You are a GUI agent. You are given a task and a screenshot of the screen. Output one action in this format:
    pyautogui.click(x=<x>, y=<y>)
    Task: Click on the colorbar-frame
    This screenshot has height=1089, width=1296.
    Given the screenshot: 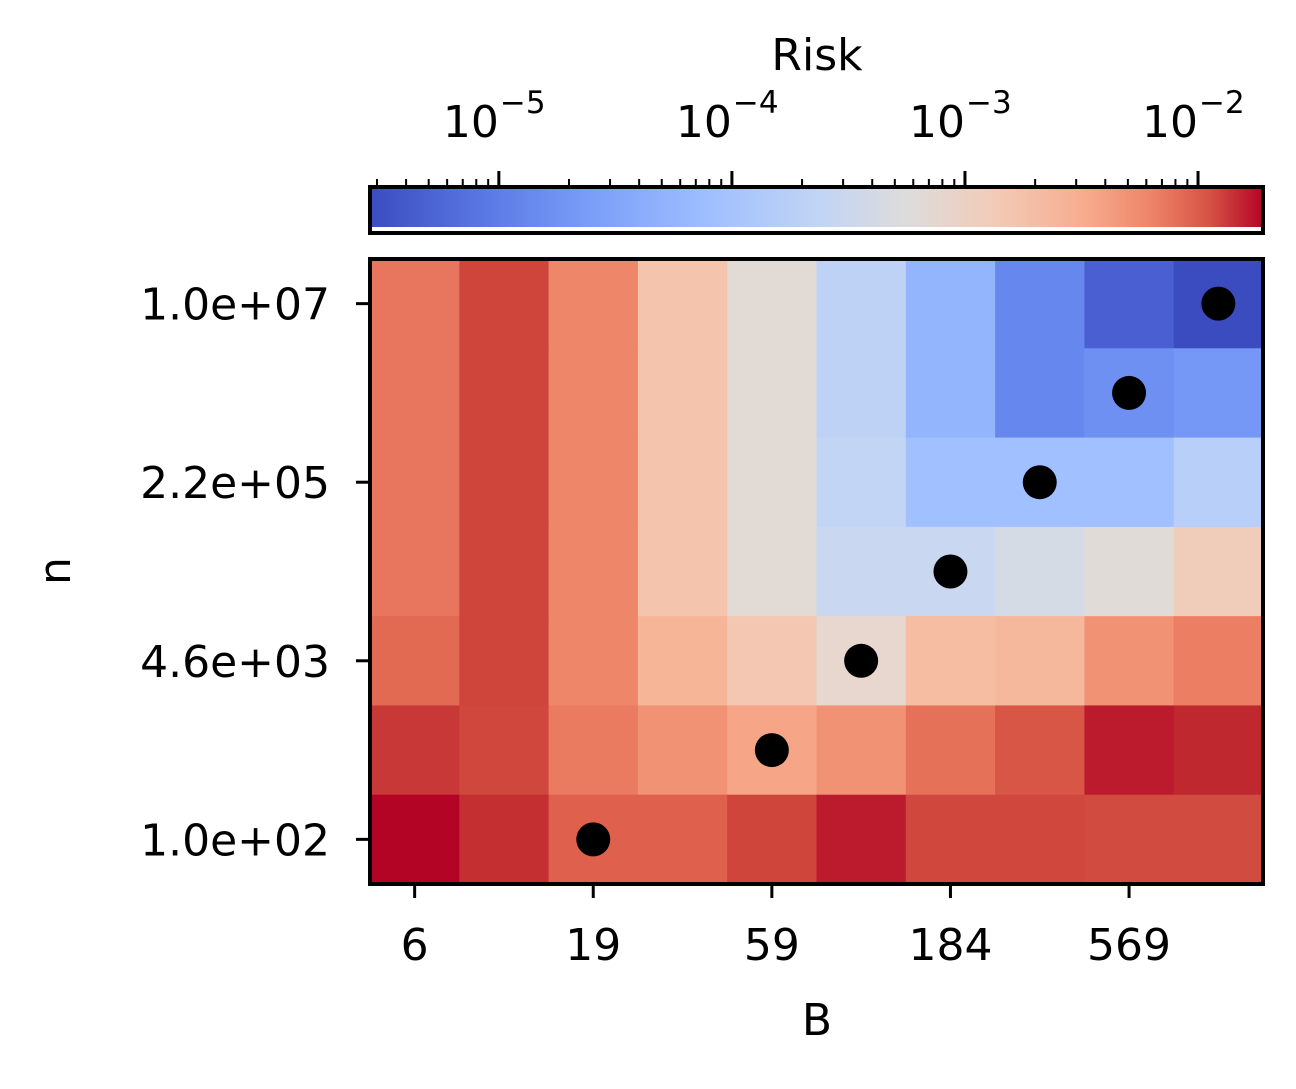 What is the action you would take?
    pyautogui.click(x=816, y=210)
    